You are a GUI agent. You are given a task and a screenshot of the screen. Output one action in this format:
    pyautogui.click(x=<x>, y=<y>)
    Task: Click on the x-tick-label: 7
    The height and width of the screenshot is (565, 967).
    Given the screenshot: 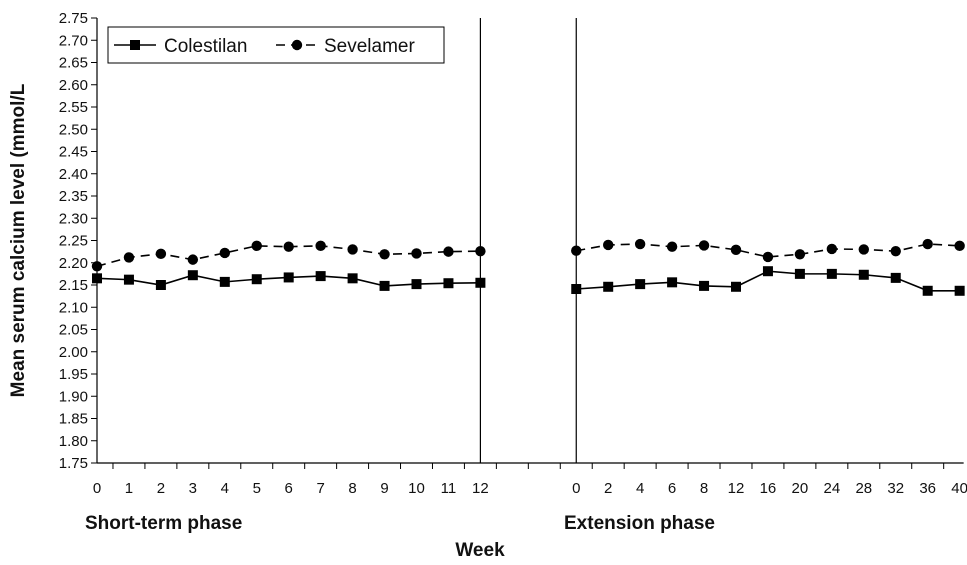 What is the action you would take?
    pyautogui.click(x=320, y=488)
    